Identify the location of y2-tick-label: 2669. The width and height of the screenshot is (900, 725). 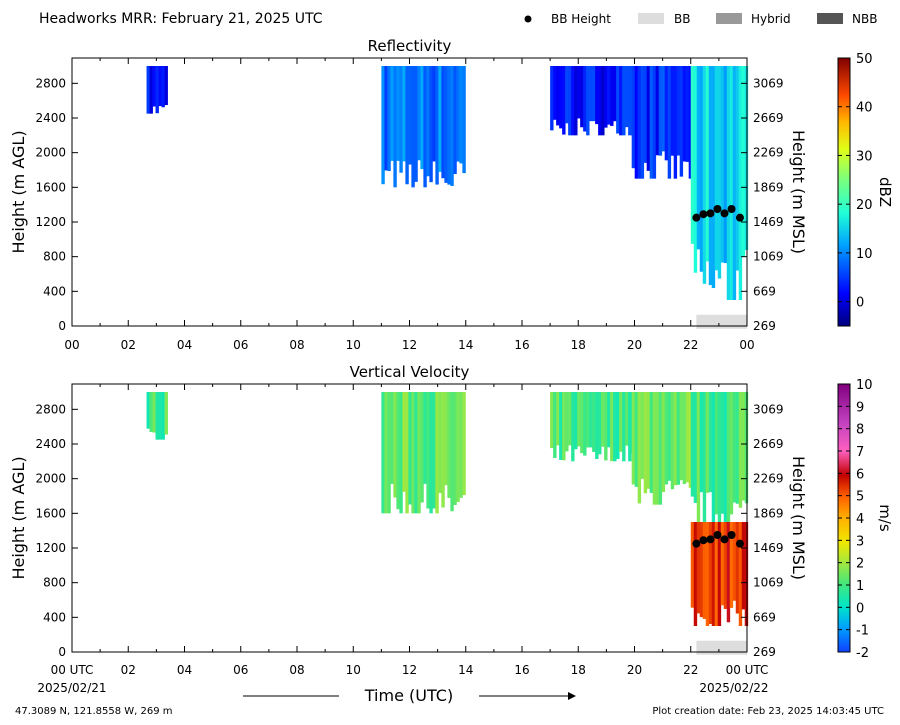
(768, 444).